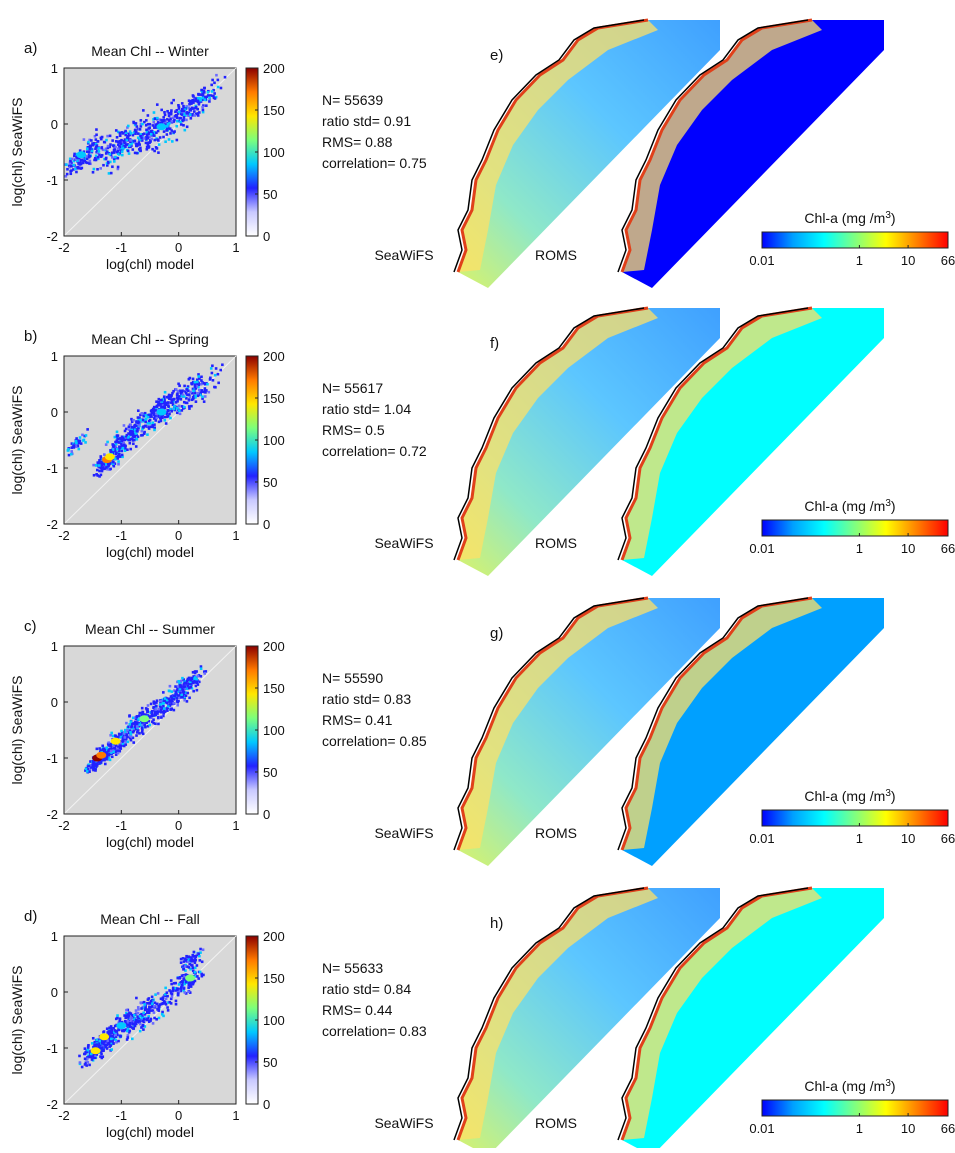  I want to click on coastal-shelf, so click(558, 434).